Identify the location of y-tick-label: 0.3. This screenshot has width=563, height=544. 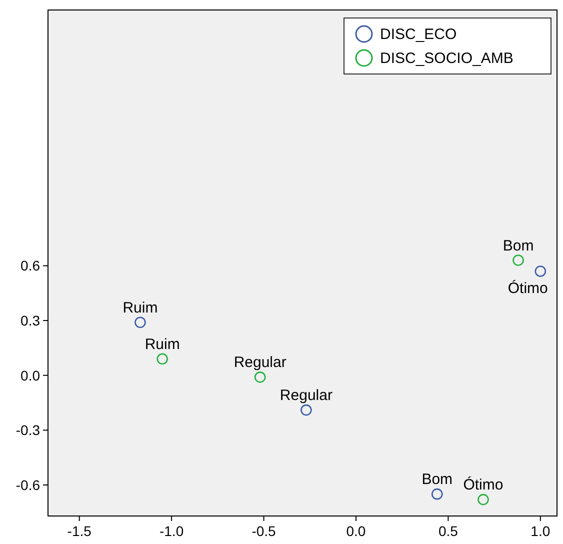
(30, 320).